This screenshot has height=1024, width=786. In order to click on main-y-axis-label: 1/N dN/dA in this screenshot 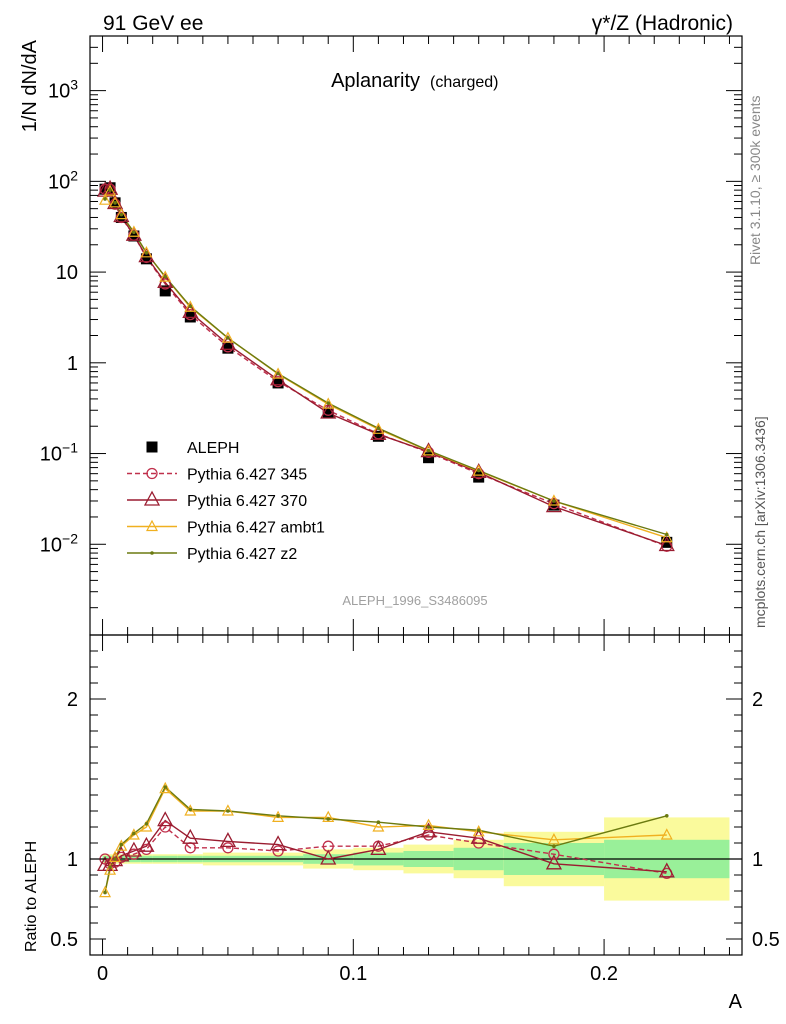, I will do `click(30, 85)`.